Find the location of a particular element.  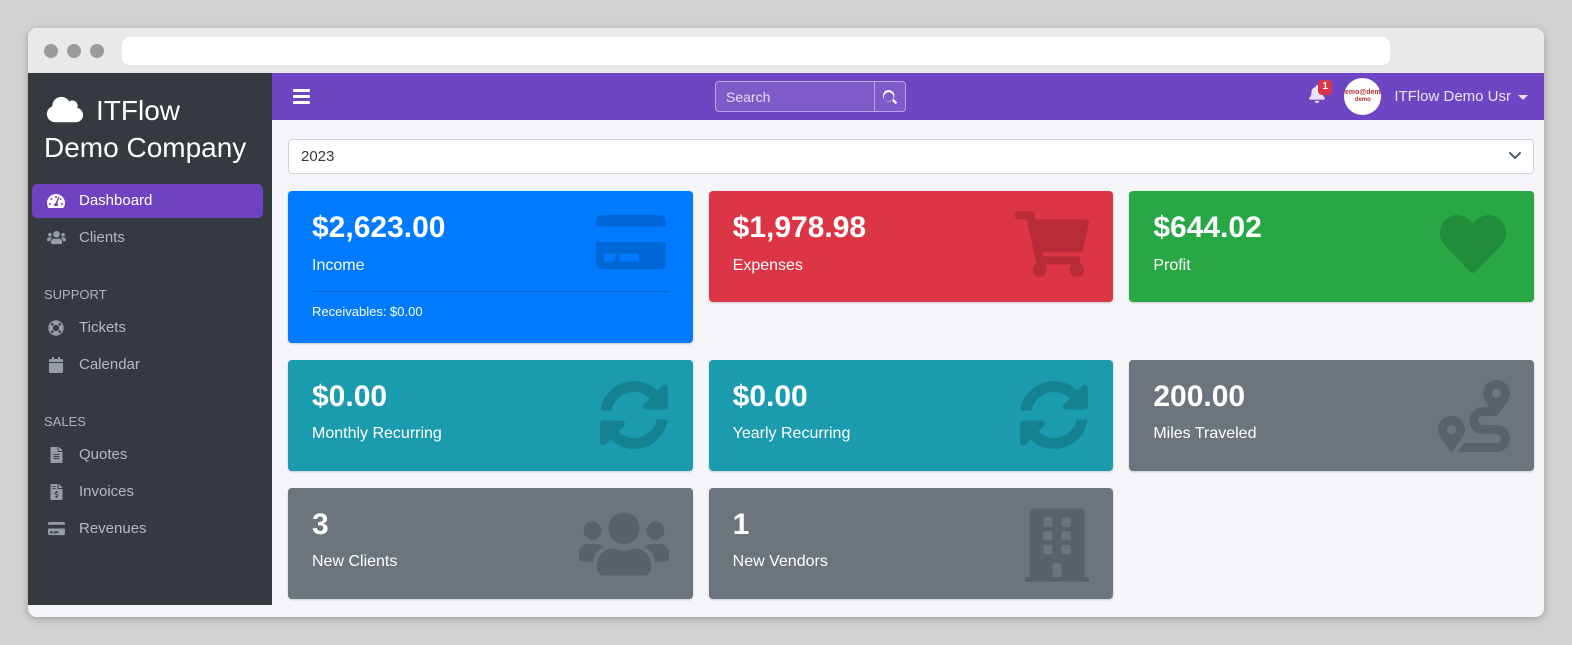

card-label: Expenses is located at coordinates (767, 265).